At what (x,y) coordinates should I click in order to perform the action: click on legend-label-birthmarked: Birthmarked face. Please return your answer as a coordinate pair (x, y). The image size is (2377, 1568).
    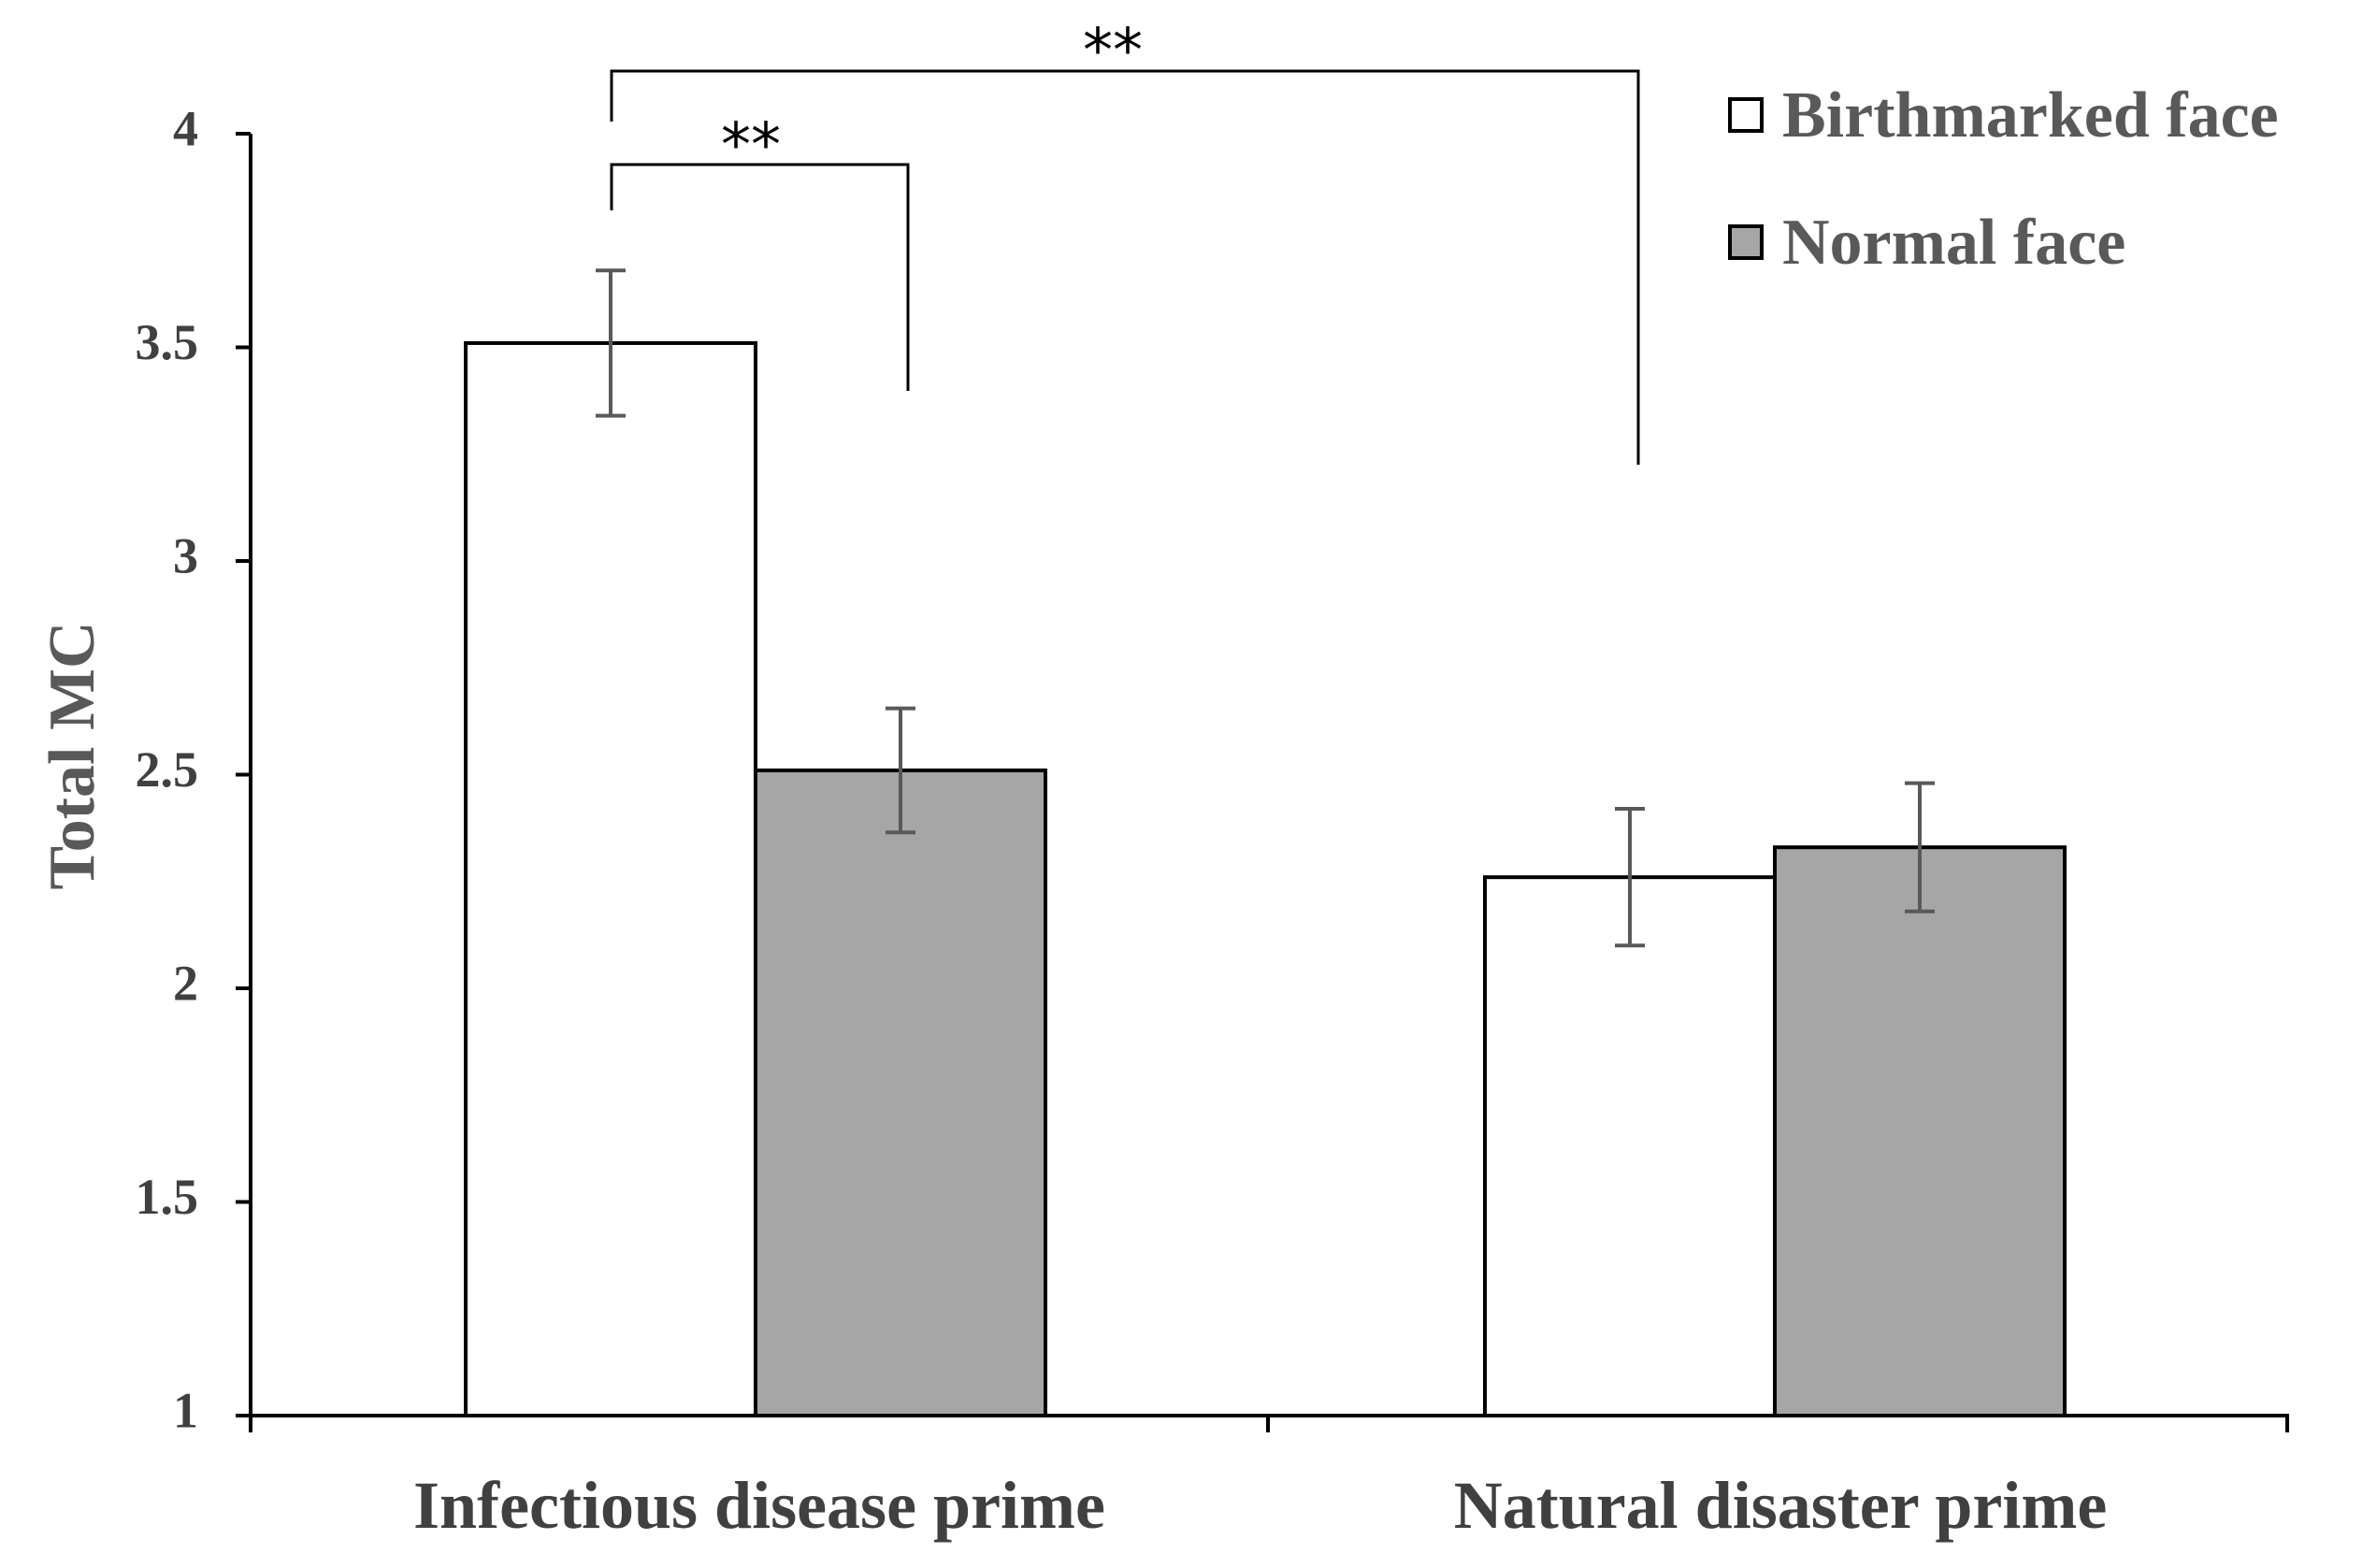
    Looking at the image, I should click on (2030, 115).